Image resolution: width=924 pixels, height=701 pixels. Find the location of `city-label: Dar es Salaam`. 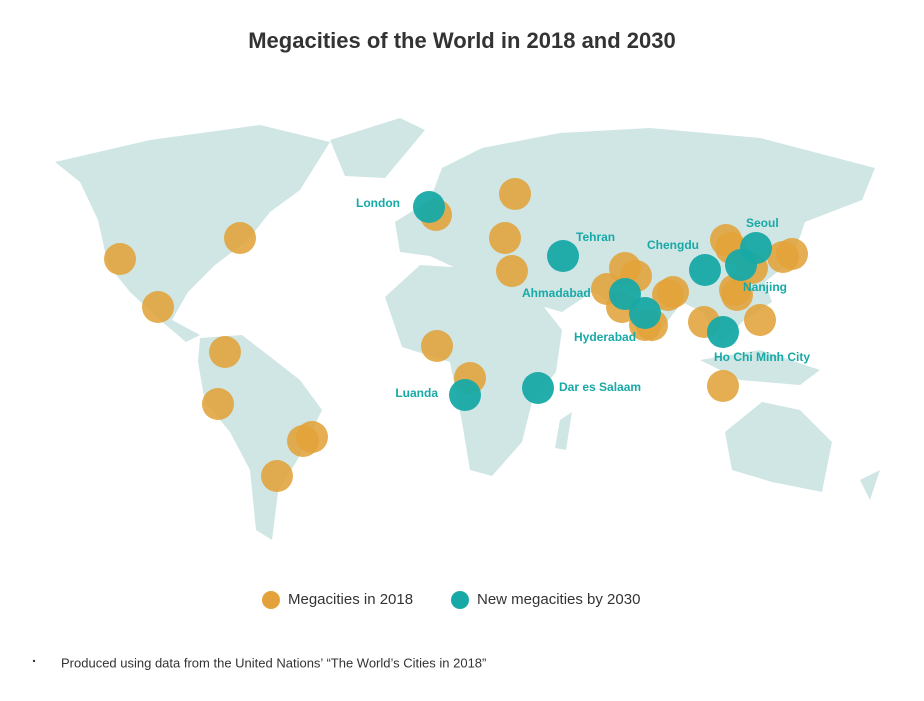

city-label: Dar es Salaam is located at coordinates (600, 387).